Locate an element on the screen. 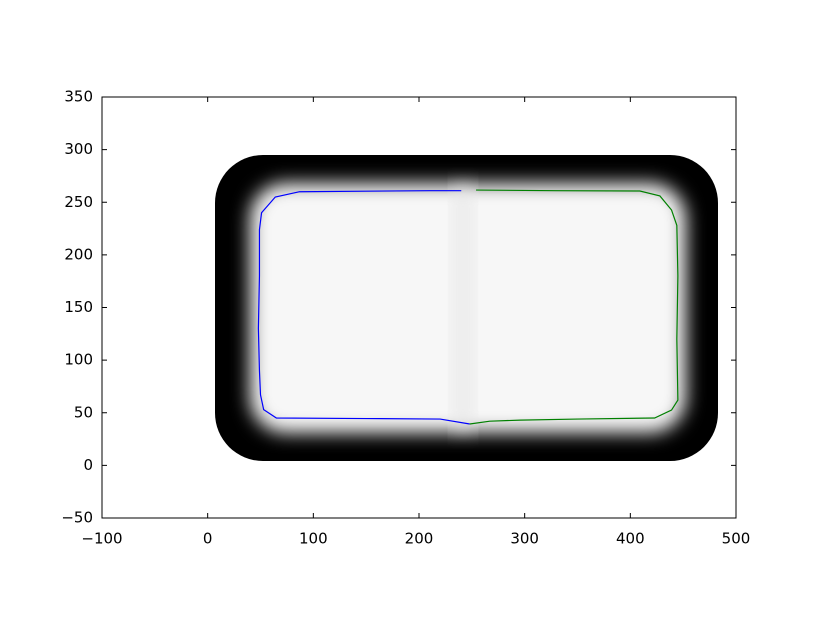 This screenshot has height=621, width=817. y-tick-label: −50 is located at coordinates (77, 518).